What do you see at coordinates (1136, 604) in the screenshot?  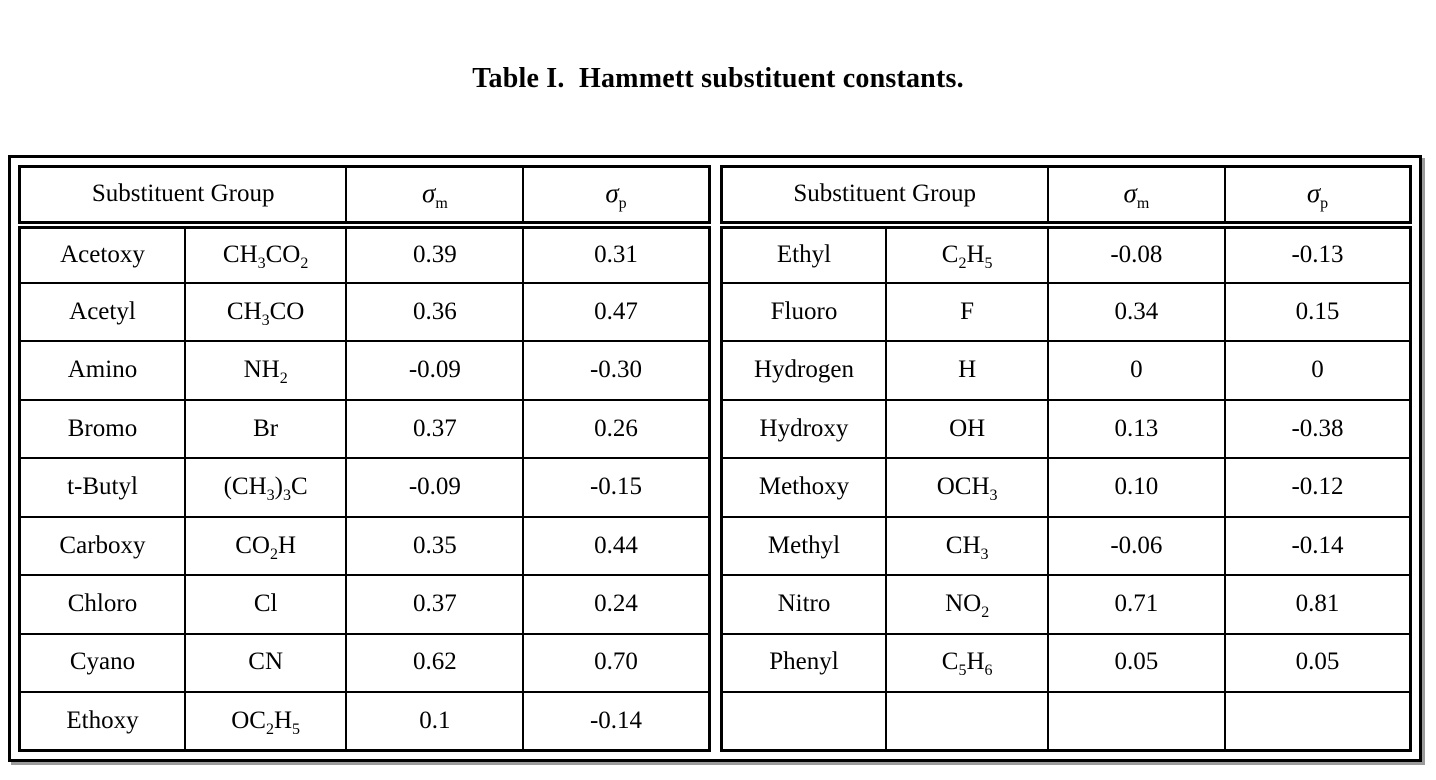 I see `sigma-m-cell: 0.71` at bounding box center [1136, 604].